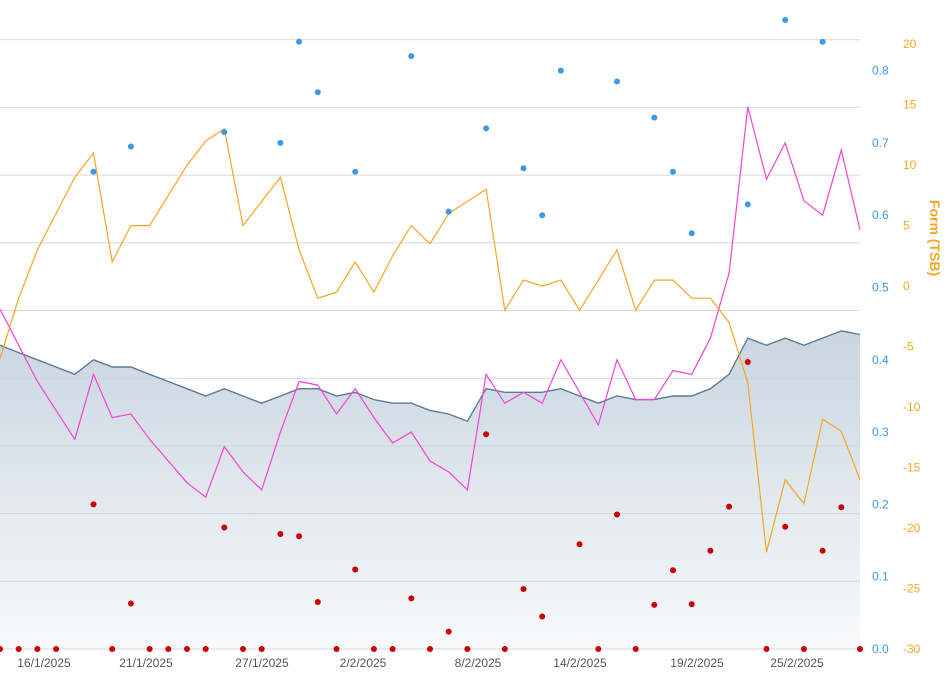  Describe the element at coordinates (44, 663) in the screenshot. I see `x-tick-label: 16/1/2025` at that location.